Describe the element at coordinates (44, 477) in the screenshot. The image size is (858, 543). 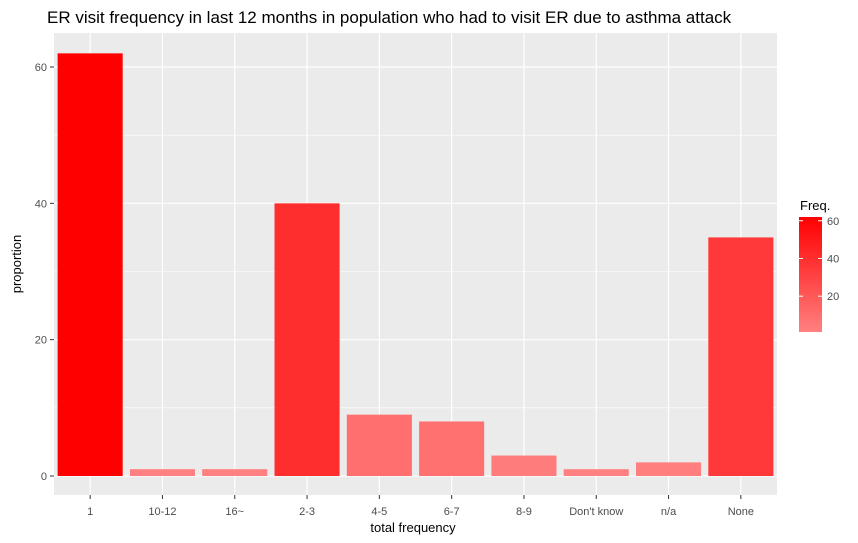
I see `y-tick-label: 0` at that location.